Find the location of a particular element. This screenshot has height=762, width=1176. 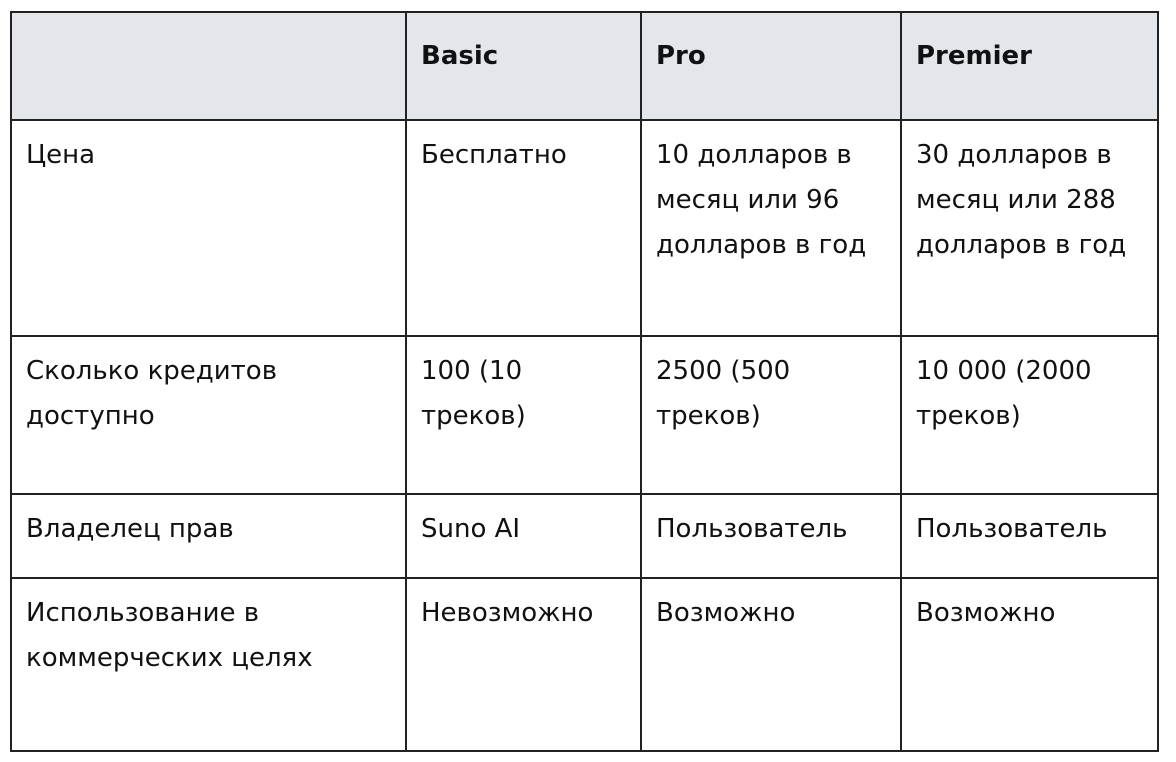

cell-premier: 10 000 (2000 треков) is located at coordinates (1029, 415).